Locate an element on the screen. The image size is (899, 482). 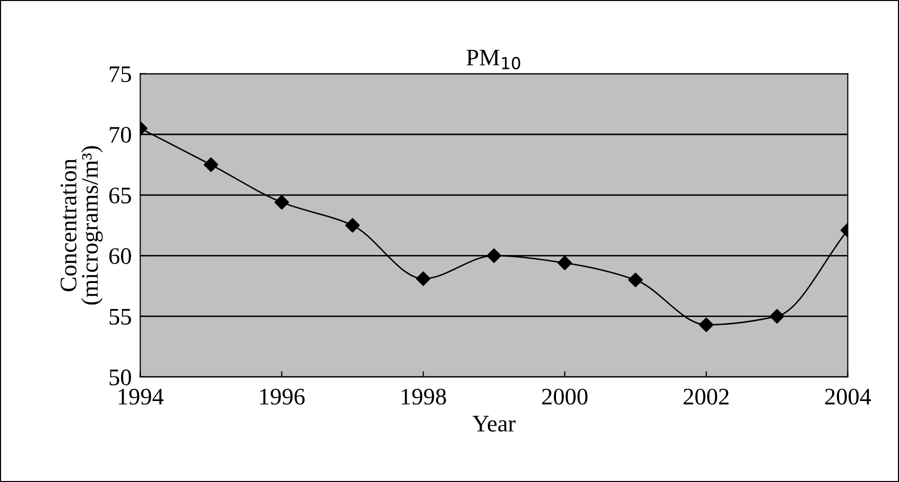
y-tick-label: 50 is located at coordinates (121, 377).